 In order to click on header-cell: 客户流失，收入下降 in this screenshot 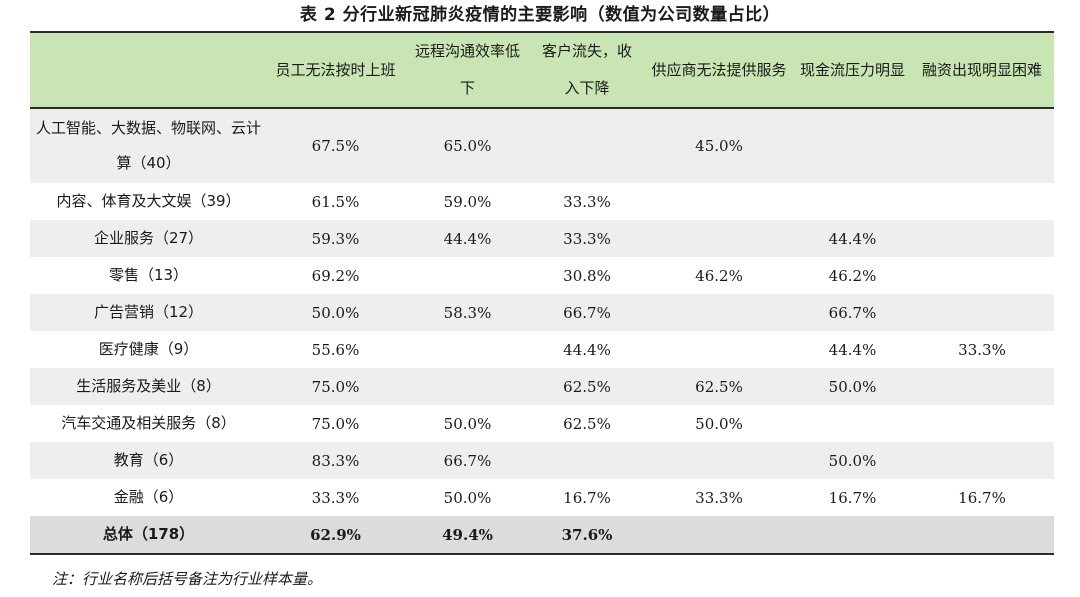, I will do `click(587, 70)`.